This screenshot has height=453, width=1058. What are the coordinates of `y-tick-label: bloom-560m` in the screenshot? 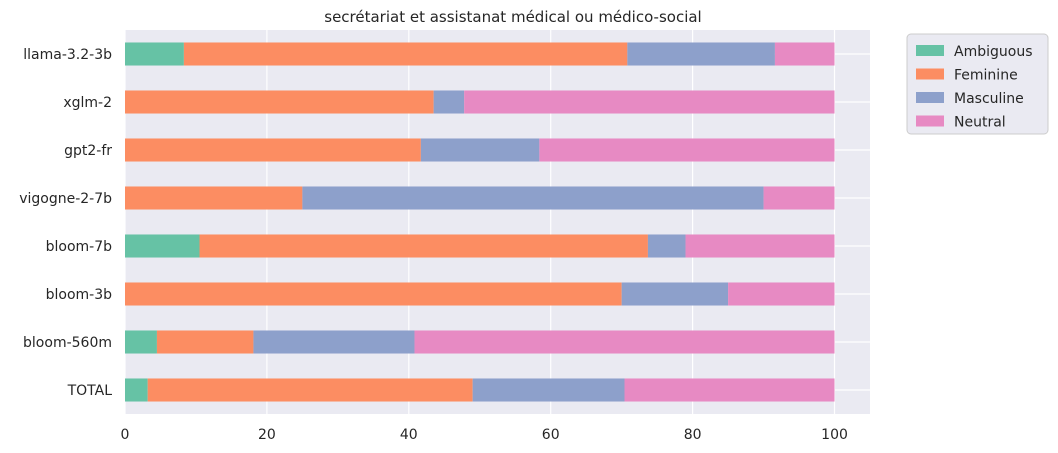 It's located at (67, 343).